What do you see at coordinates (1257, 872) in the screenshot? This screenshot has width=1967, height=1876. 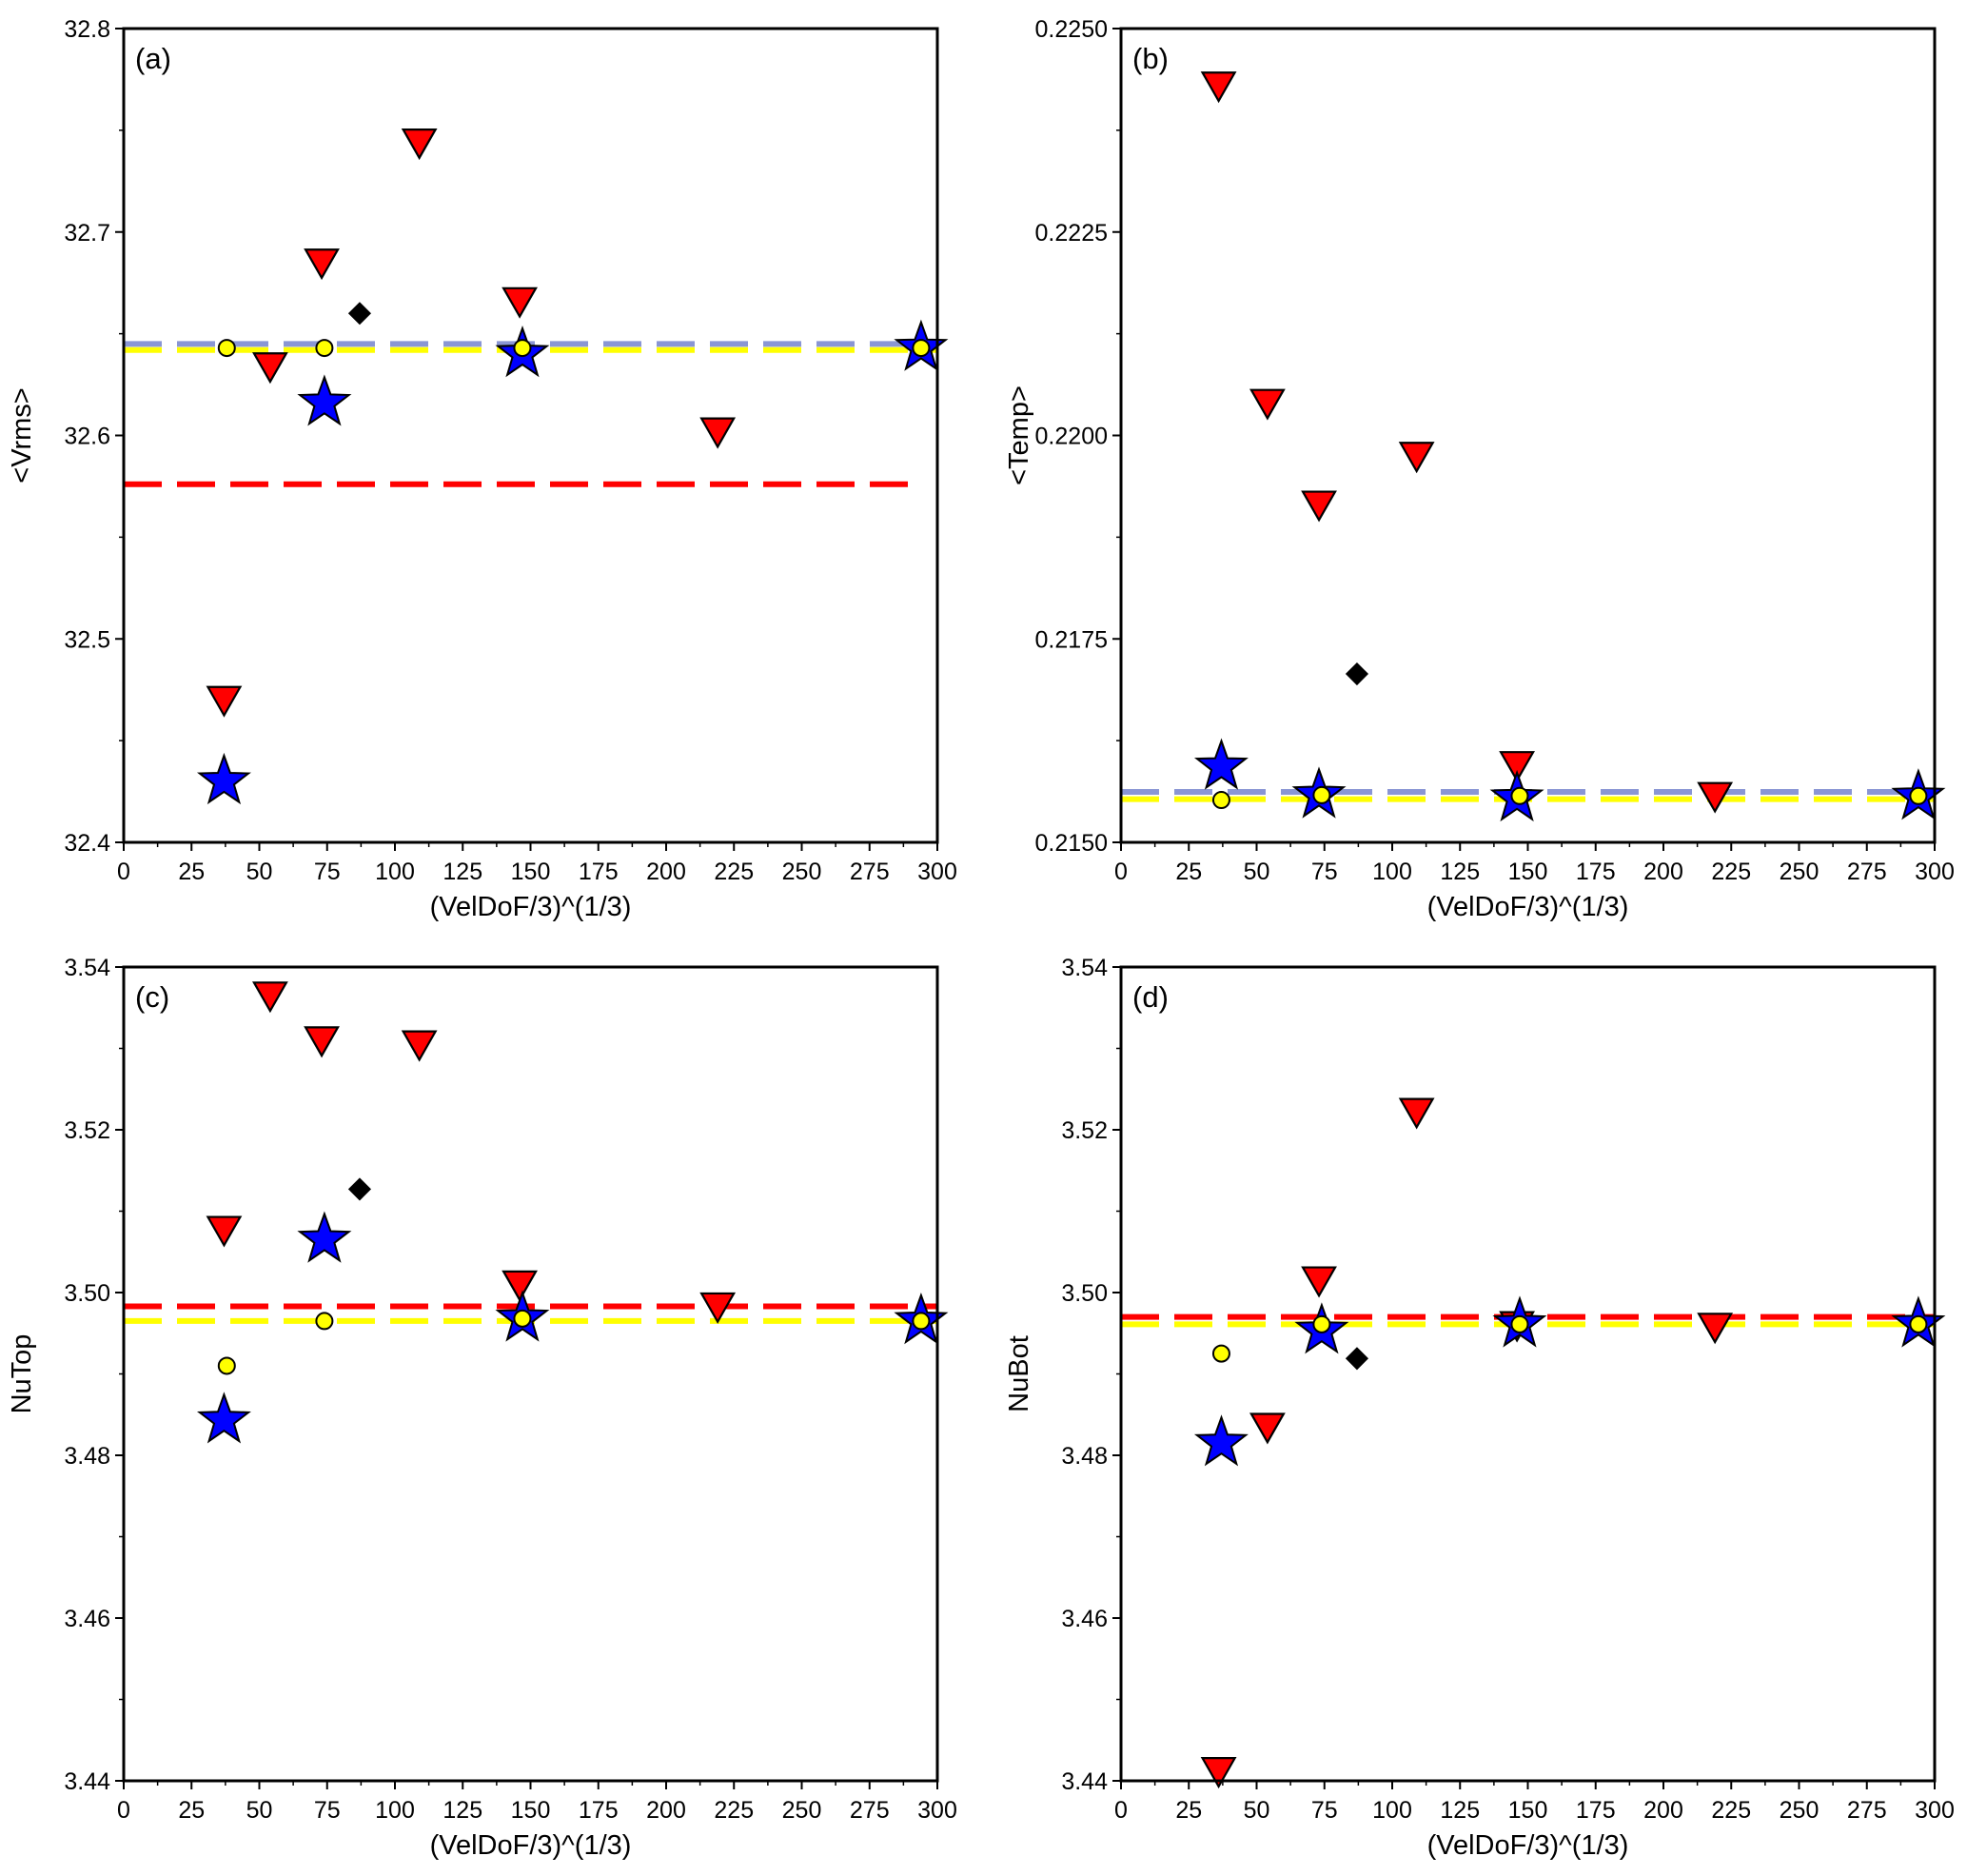 I see `x-tick-label: 50` at bounding box center [1257, 872].